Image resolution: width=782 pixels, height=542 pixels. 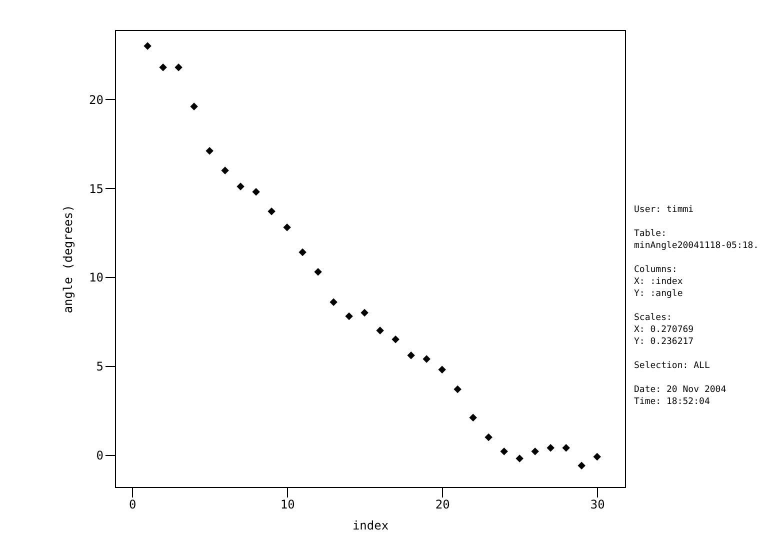 What do you see at coordinates (100, 367) in the screenshot?
I see `y-tick-label: 5` at bounding box center [100, 367].